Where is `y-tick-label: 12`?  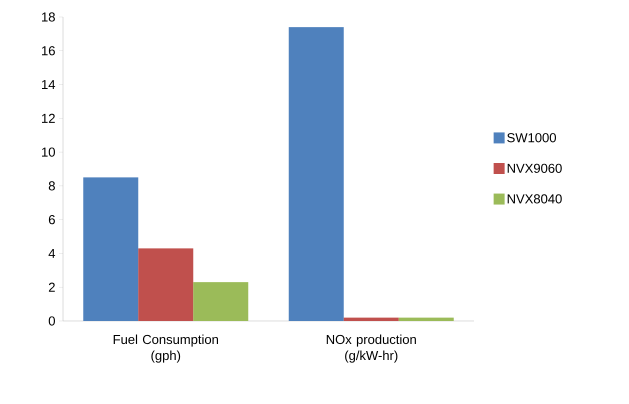 y-tick-label: 12 is located at coordinates (48, 118).